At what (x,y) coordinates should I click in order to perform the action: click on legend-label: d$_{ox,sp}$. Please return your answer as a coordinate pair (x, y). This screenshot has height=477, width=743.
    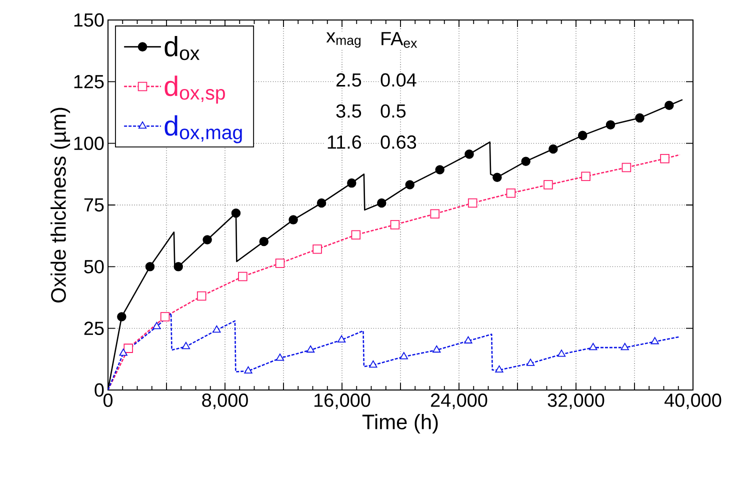
    Looking at the image, I should click on (194, 90).